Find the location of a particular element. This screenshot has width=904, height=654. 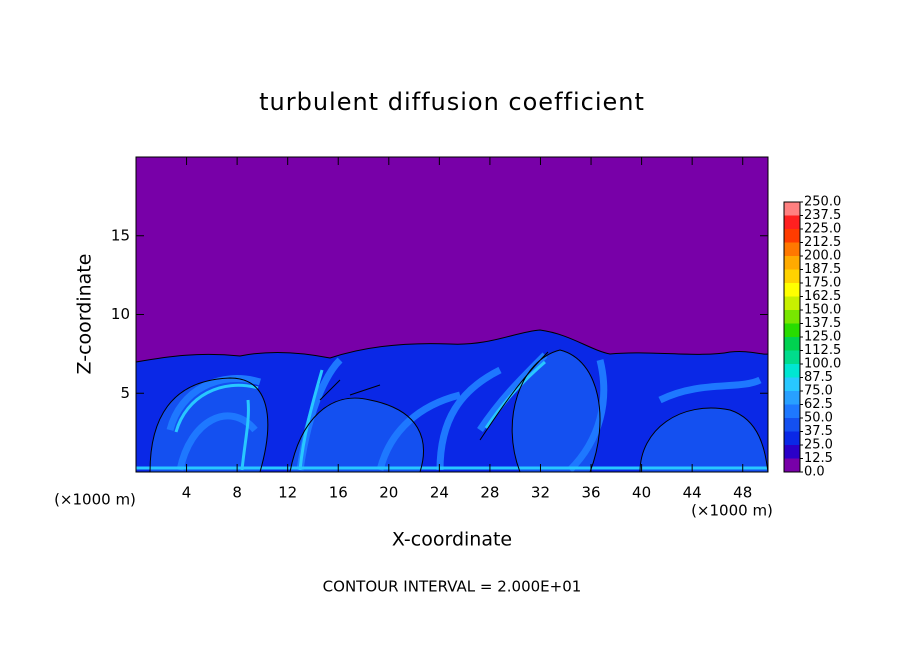

colorbar-label: 0.0 is located at coordinates (814, 472).